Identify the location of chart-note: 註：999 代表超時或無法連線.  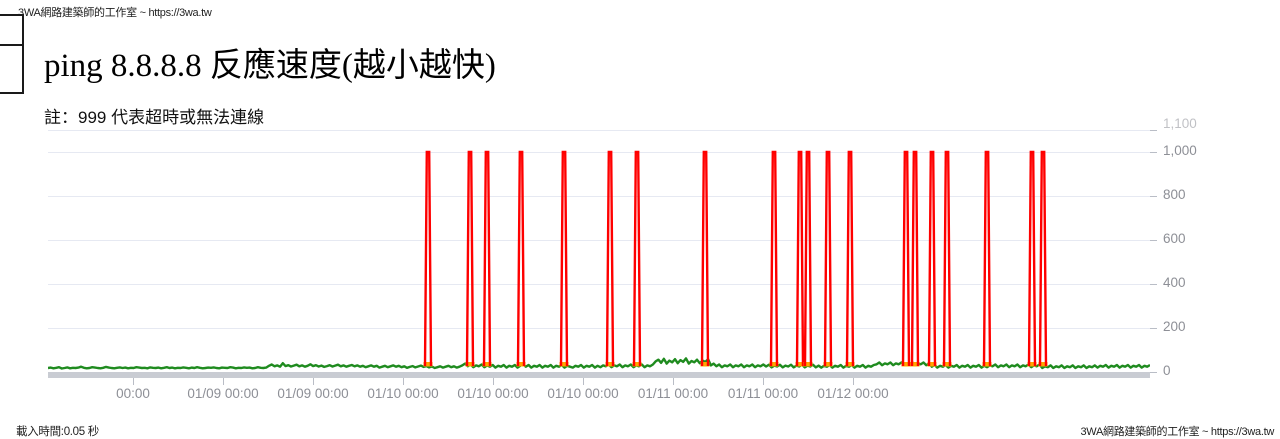
(154, 117).